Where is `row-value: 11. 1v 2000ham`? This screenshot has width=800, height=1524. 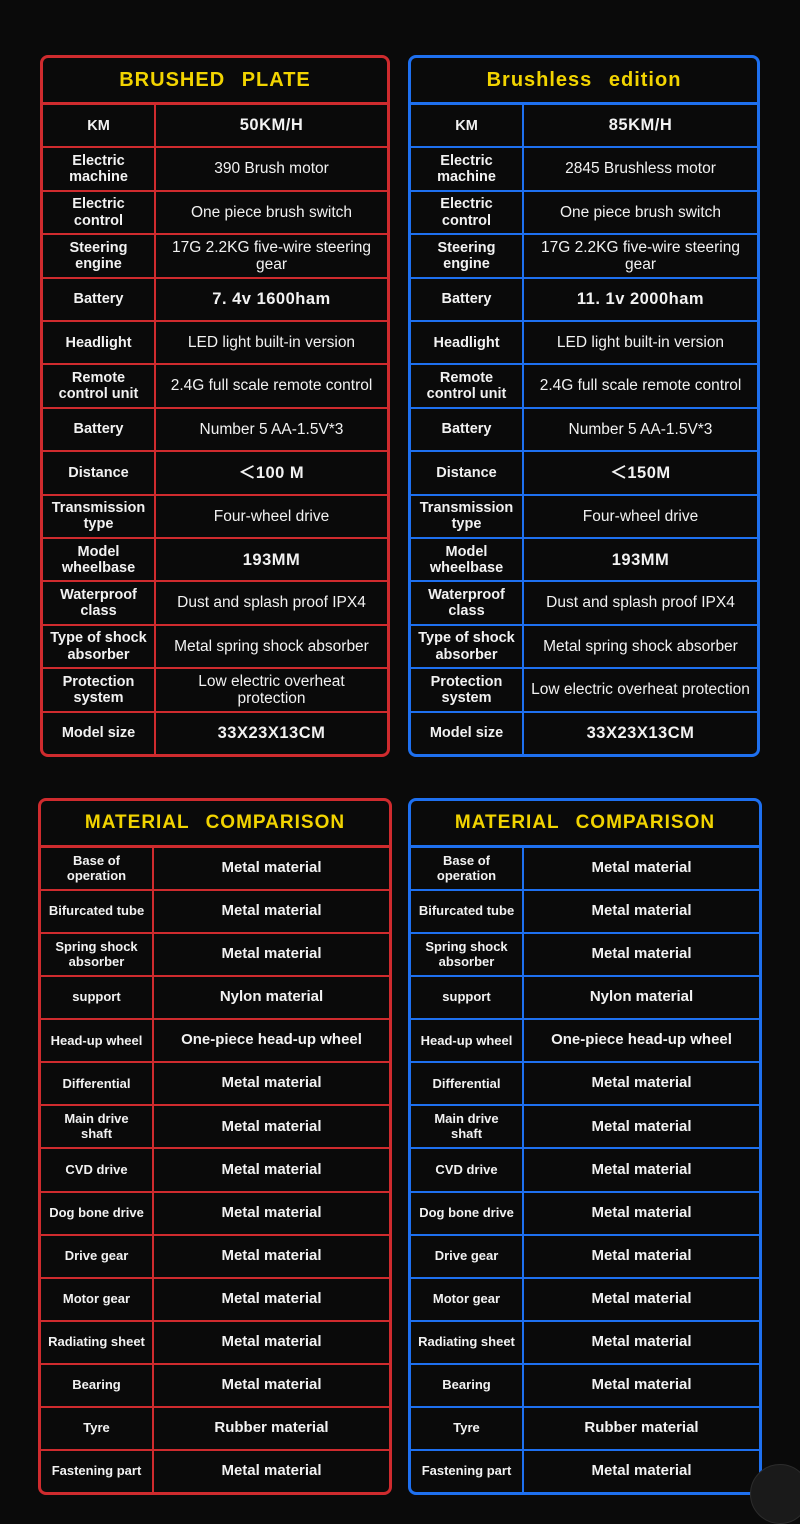
row-value: 11. 1v 2000ham is located at coordinates (640, 299).